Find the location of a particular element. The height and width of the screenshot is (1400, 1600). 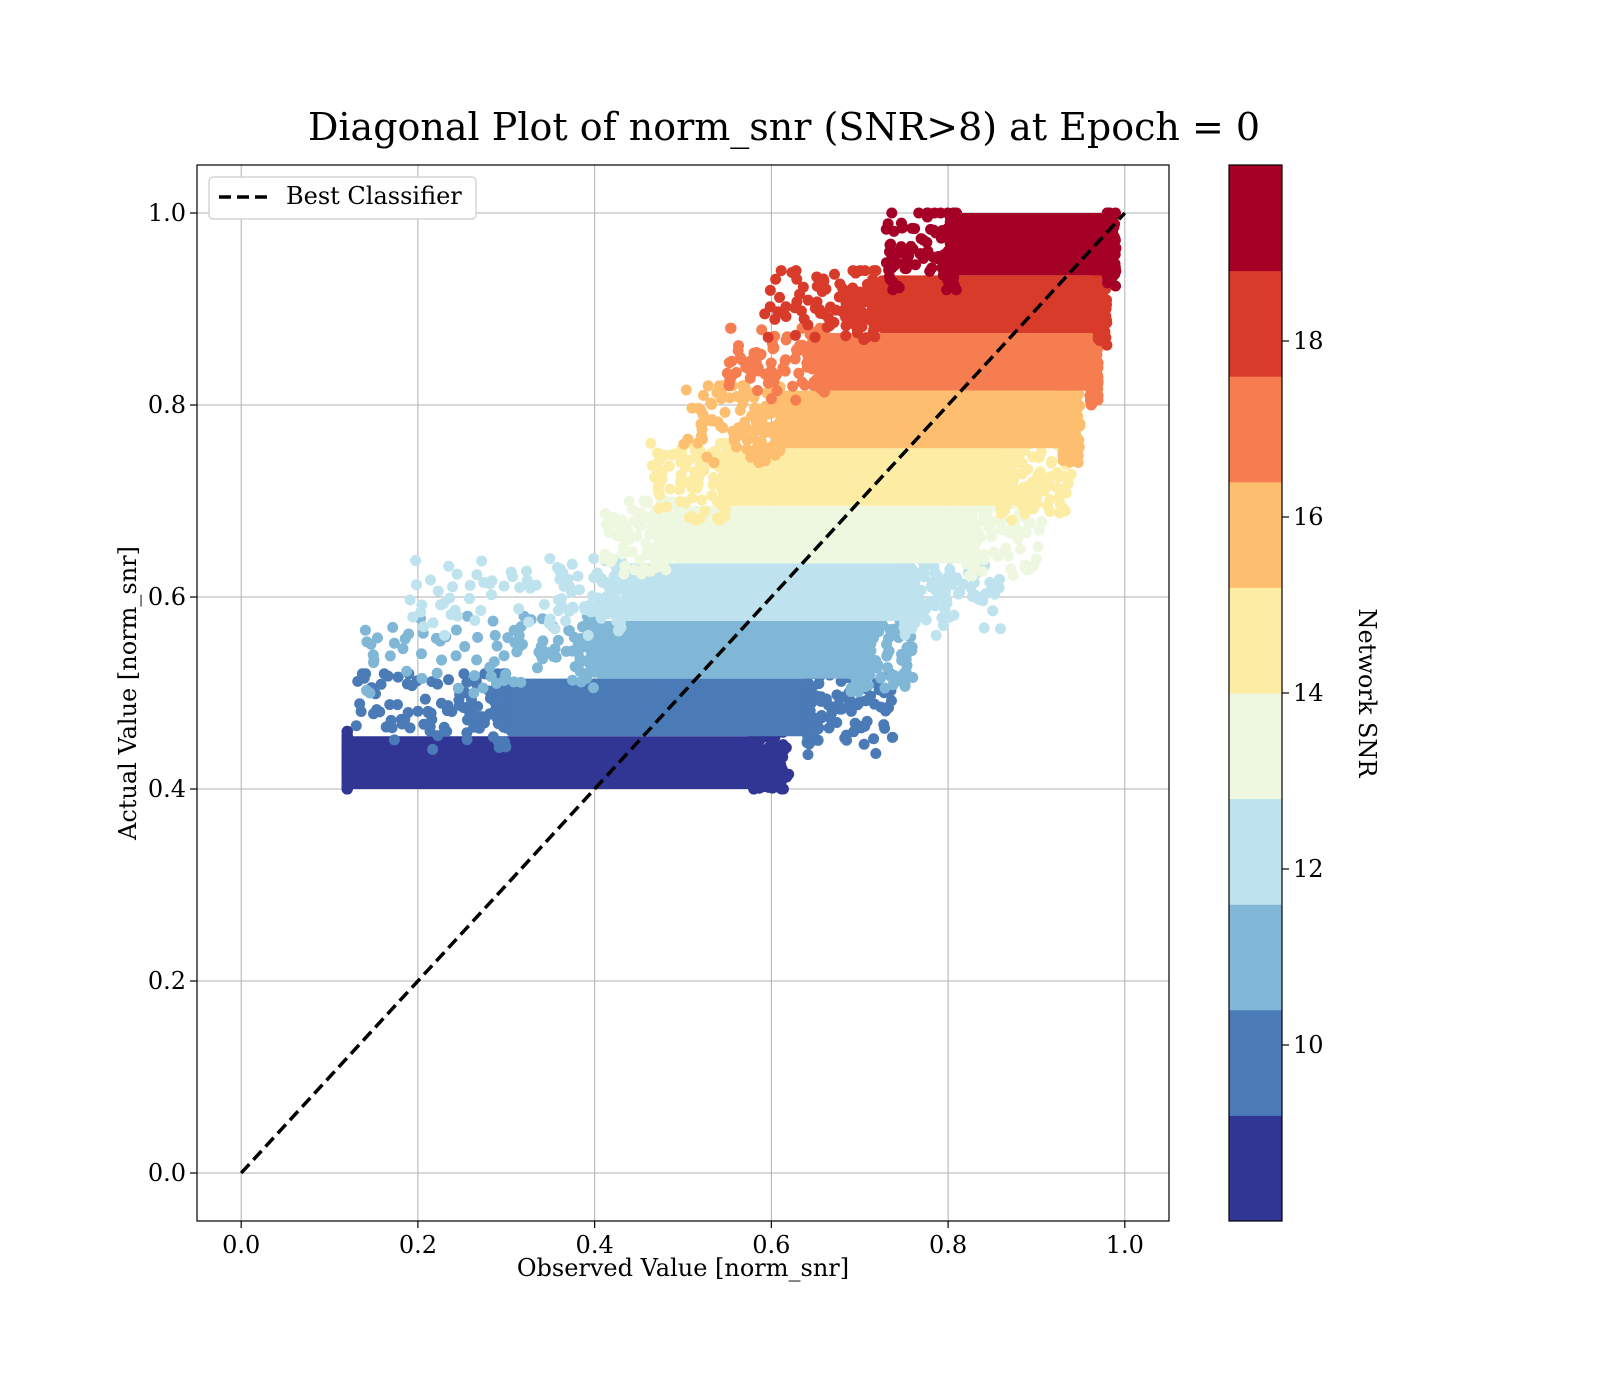

y-tick-label: 0.6 is located at coordinates (167, 597).